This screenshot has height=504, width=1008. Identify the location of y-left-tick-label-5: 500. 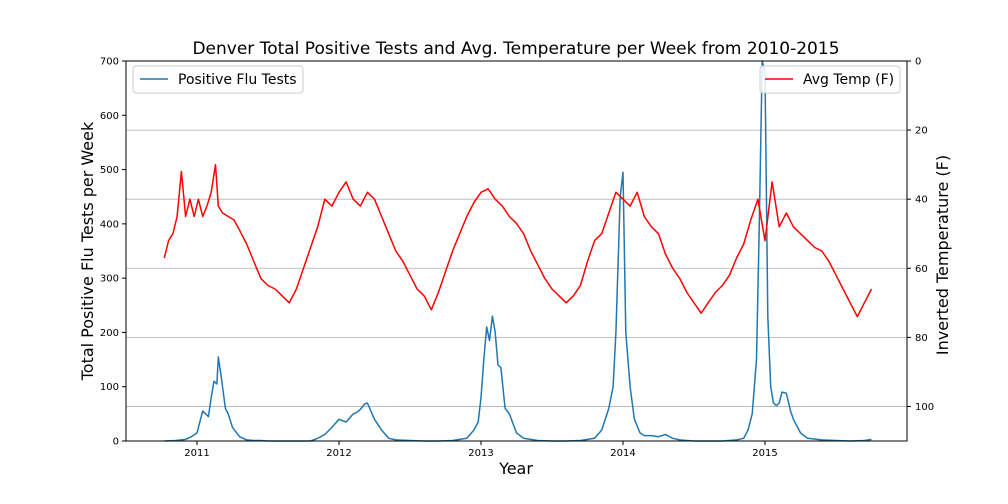
(109, 170).